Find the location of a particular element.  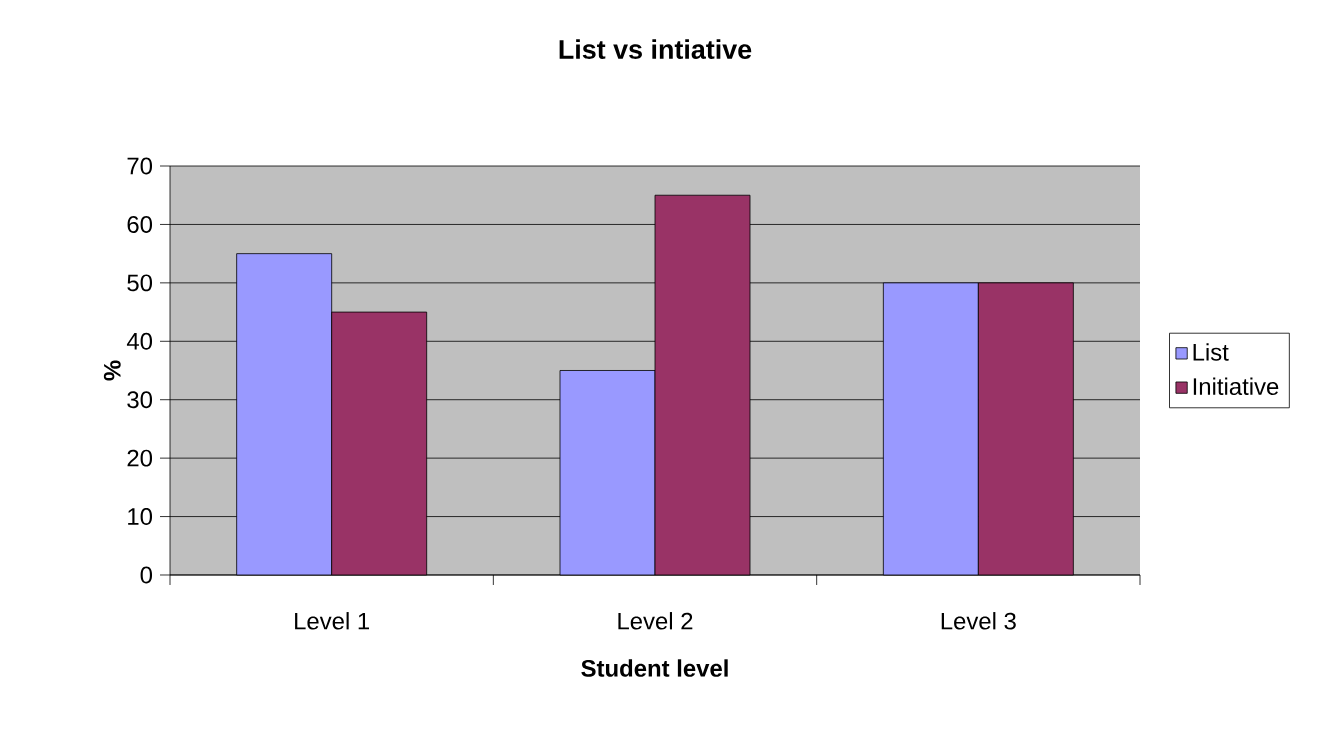

y-tick-label: 60 is located at coordinates (140, 224).